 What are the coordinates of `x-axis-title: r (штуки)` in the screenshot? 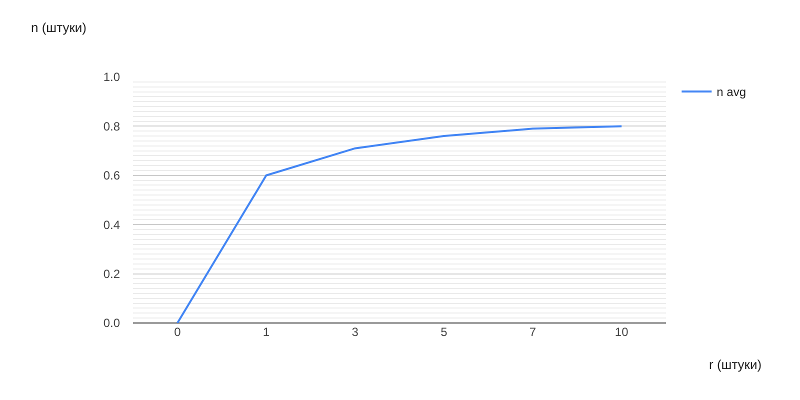 It's located at (735, 364).